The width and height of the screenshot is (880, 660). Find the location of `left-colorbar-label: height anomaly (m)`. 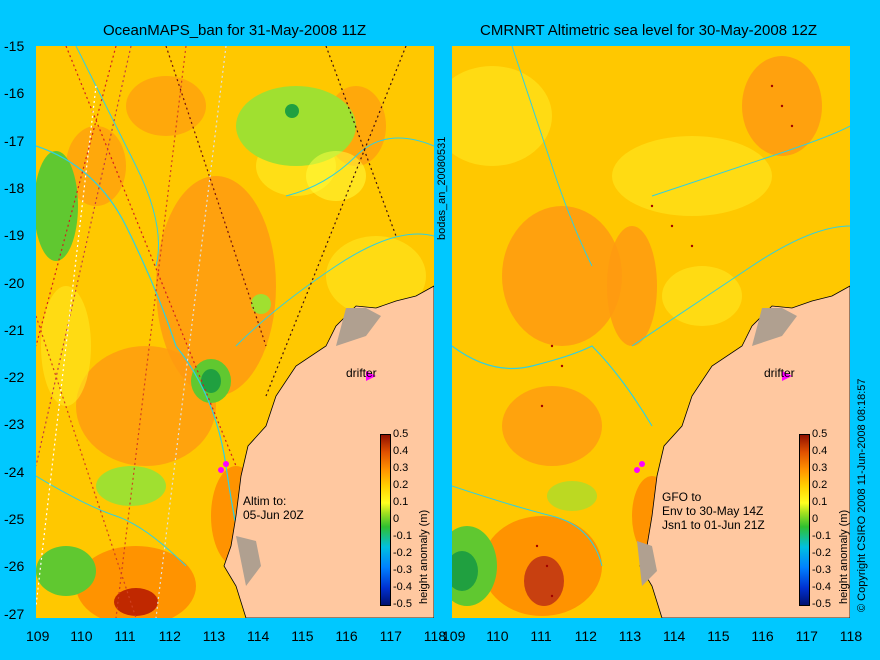

left-colorbar-label: height anomaly (m) is located at coordinates (424, 556).